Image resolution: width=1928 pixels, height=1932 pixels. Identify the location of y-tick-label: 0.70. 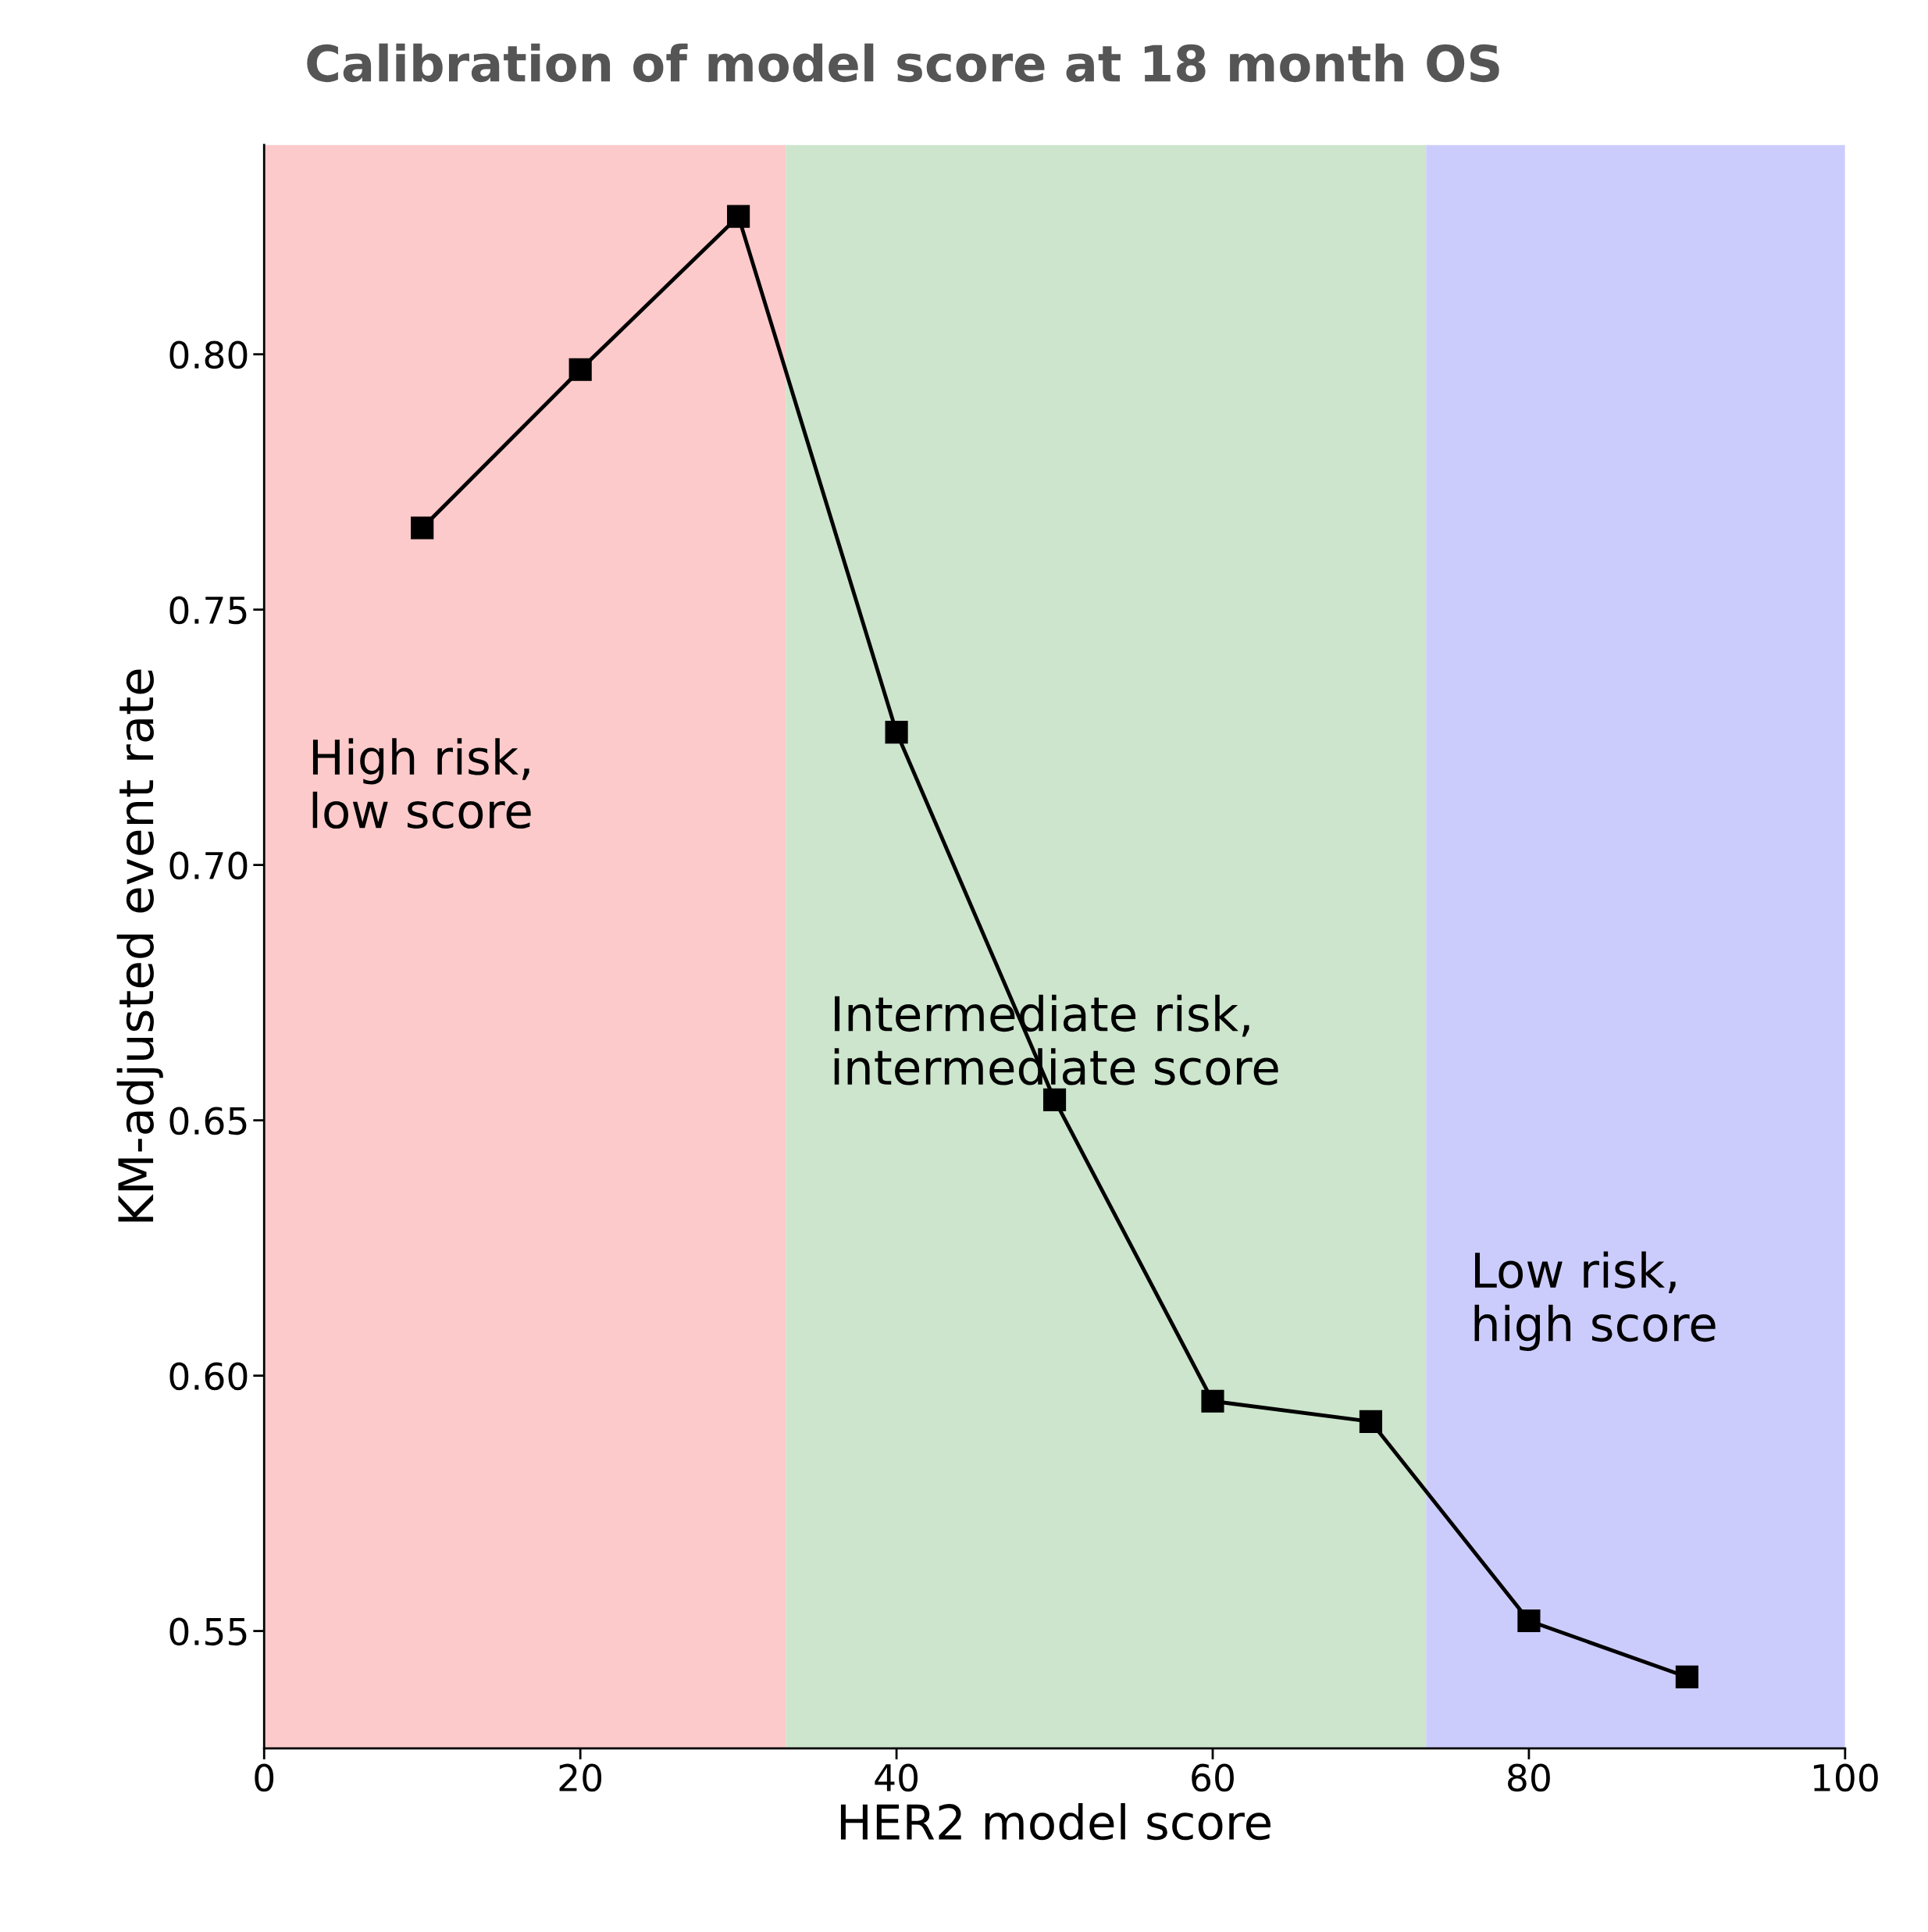
(208, 865).